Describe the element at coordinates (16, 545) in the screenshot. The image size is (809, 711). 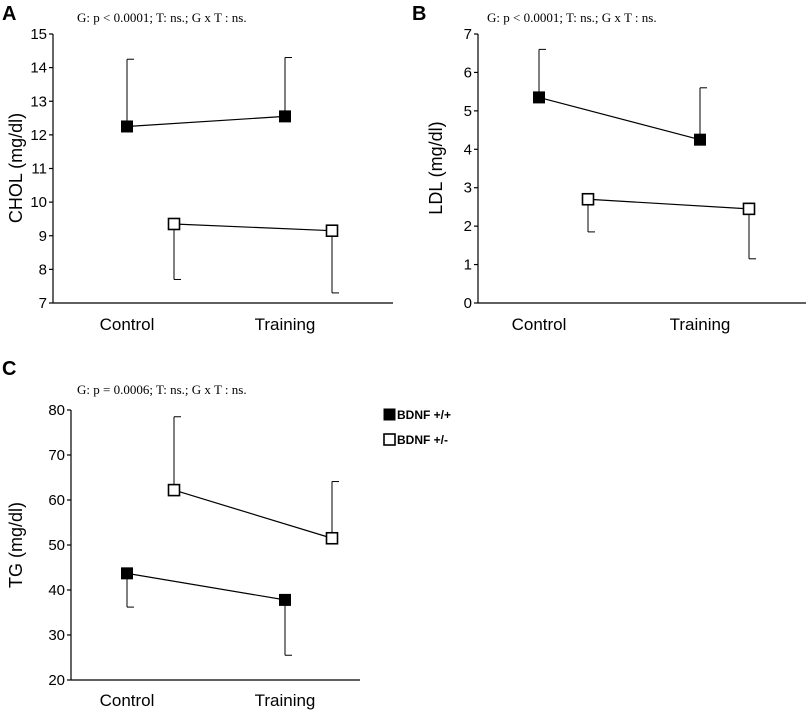
I see `y-axis-label: TG (mg/dl)` at that location.